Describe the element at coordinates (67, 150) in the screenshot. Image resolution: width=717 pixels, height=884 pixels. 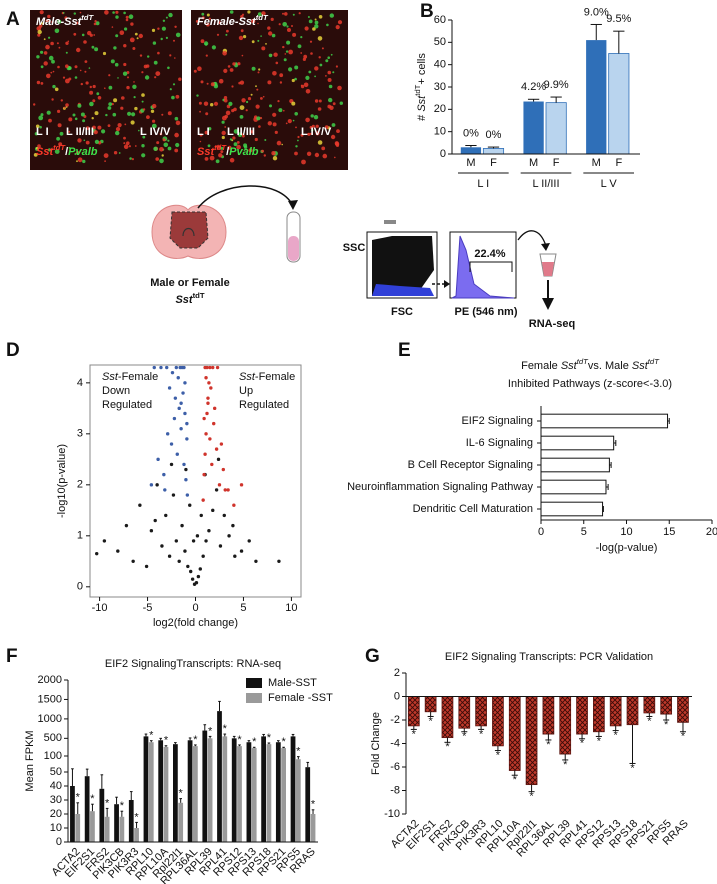
I see `stain-legend: SsttdT/Pvalb` at that location.